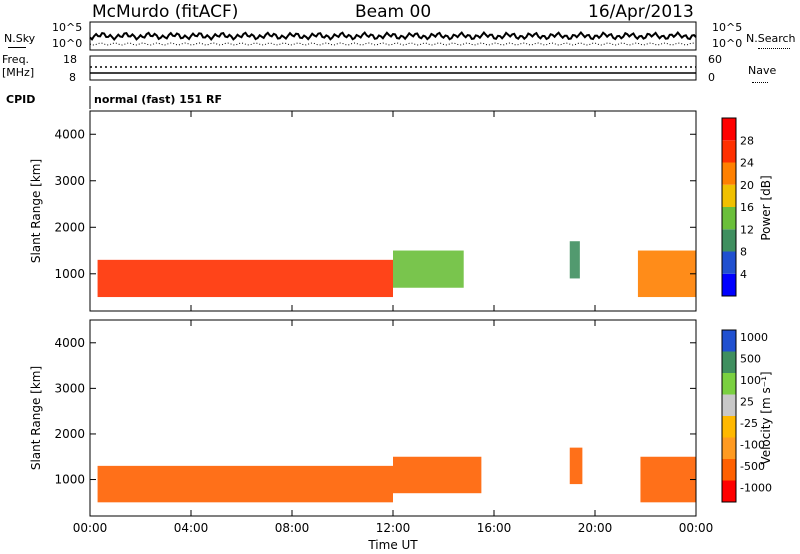 This screenshot has height=554, width=800. What do you see at coordinates (743, 274) in the screenshot?
I see `power-colorbar-tick: 4` at bounding box center [743, 274].